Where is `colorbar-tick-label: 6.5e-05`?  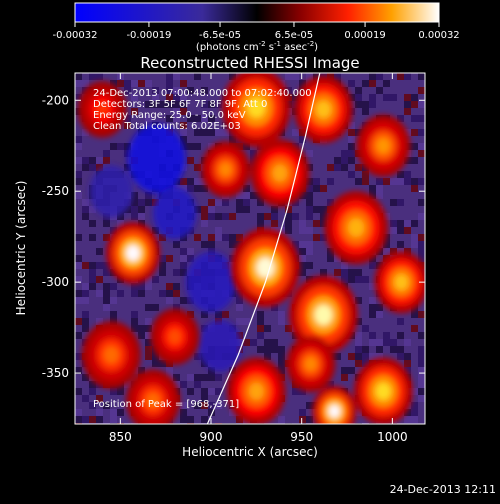 colorbar-tick-label: 6.5e-05 is located at coordinates (294, 35).